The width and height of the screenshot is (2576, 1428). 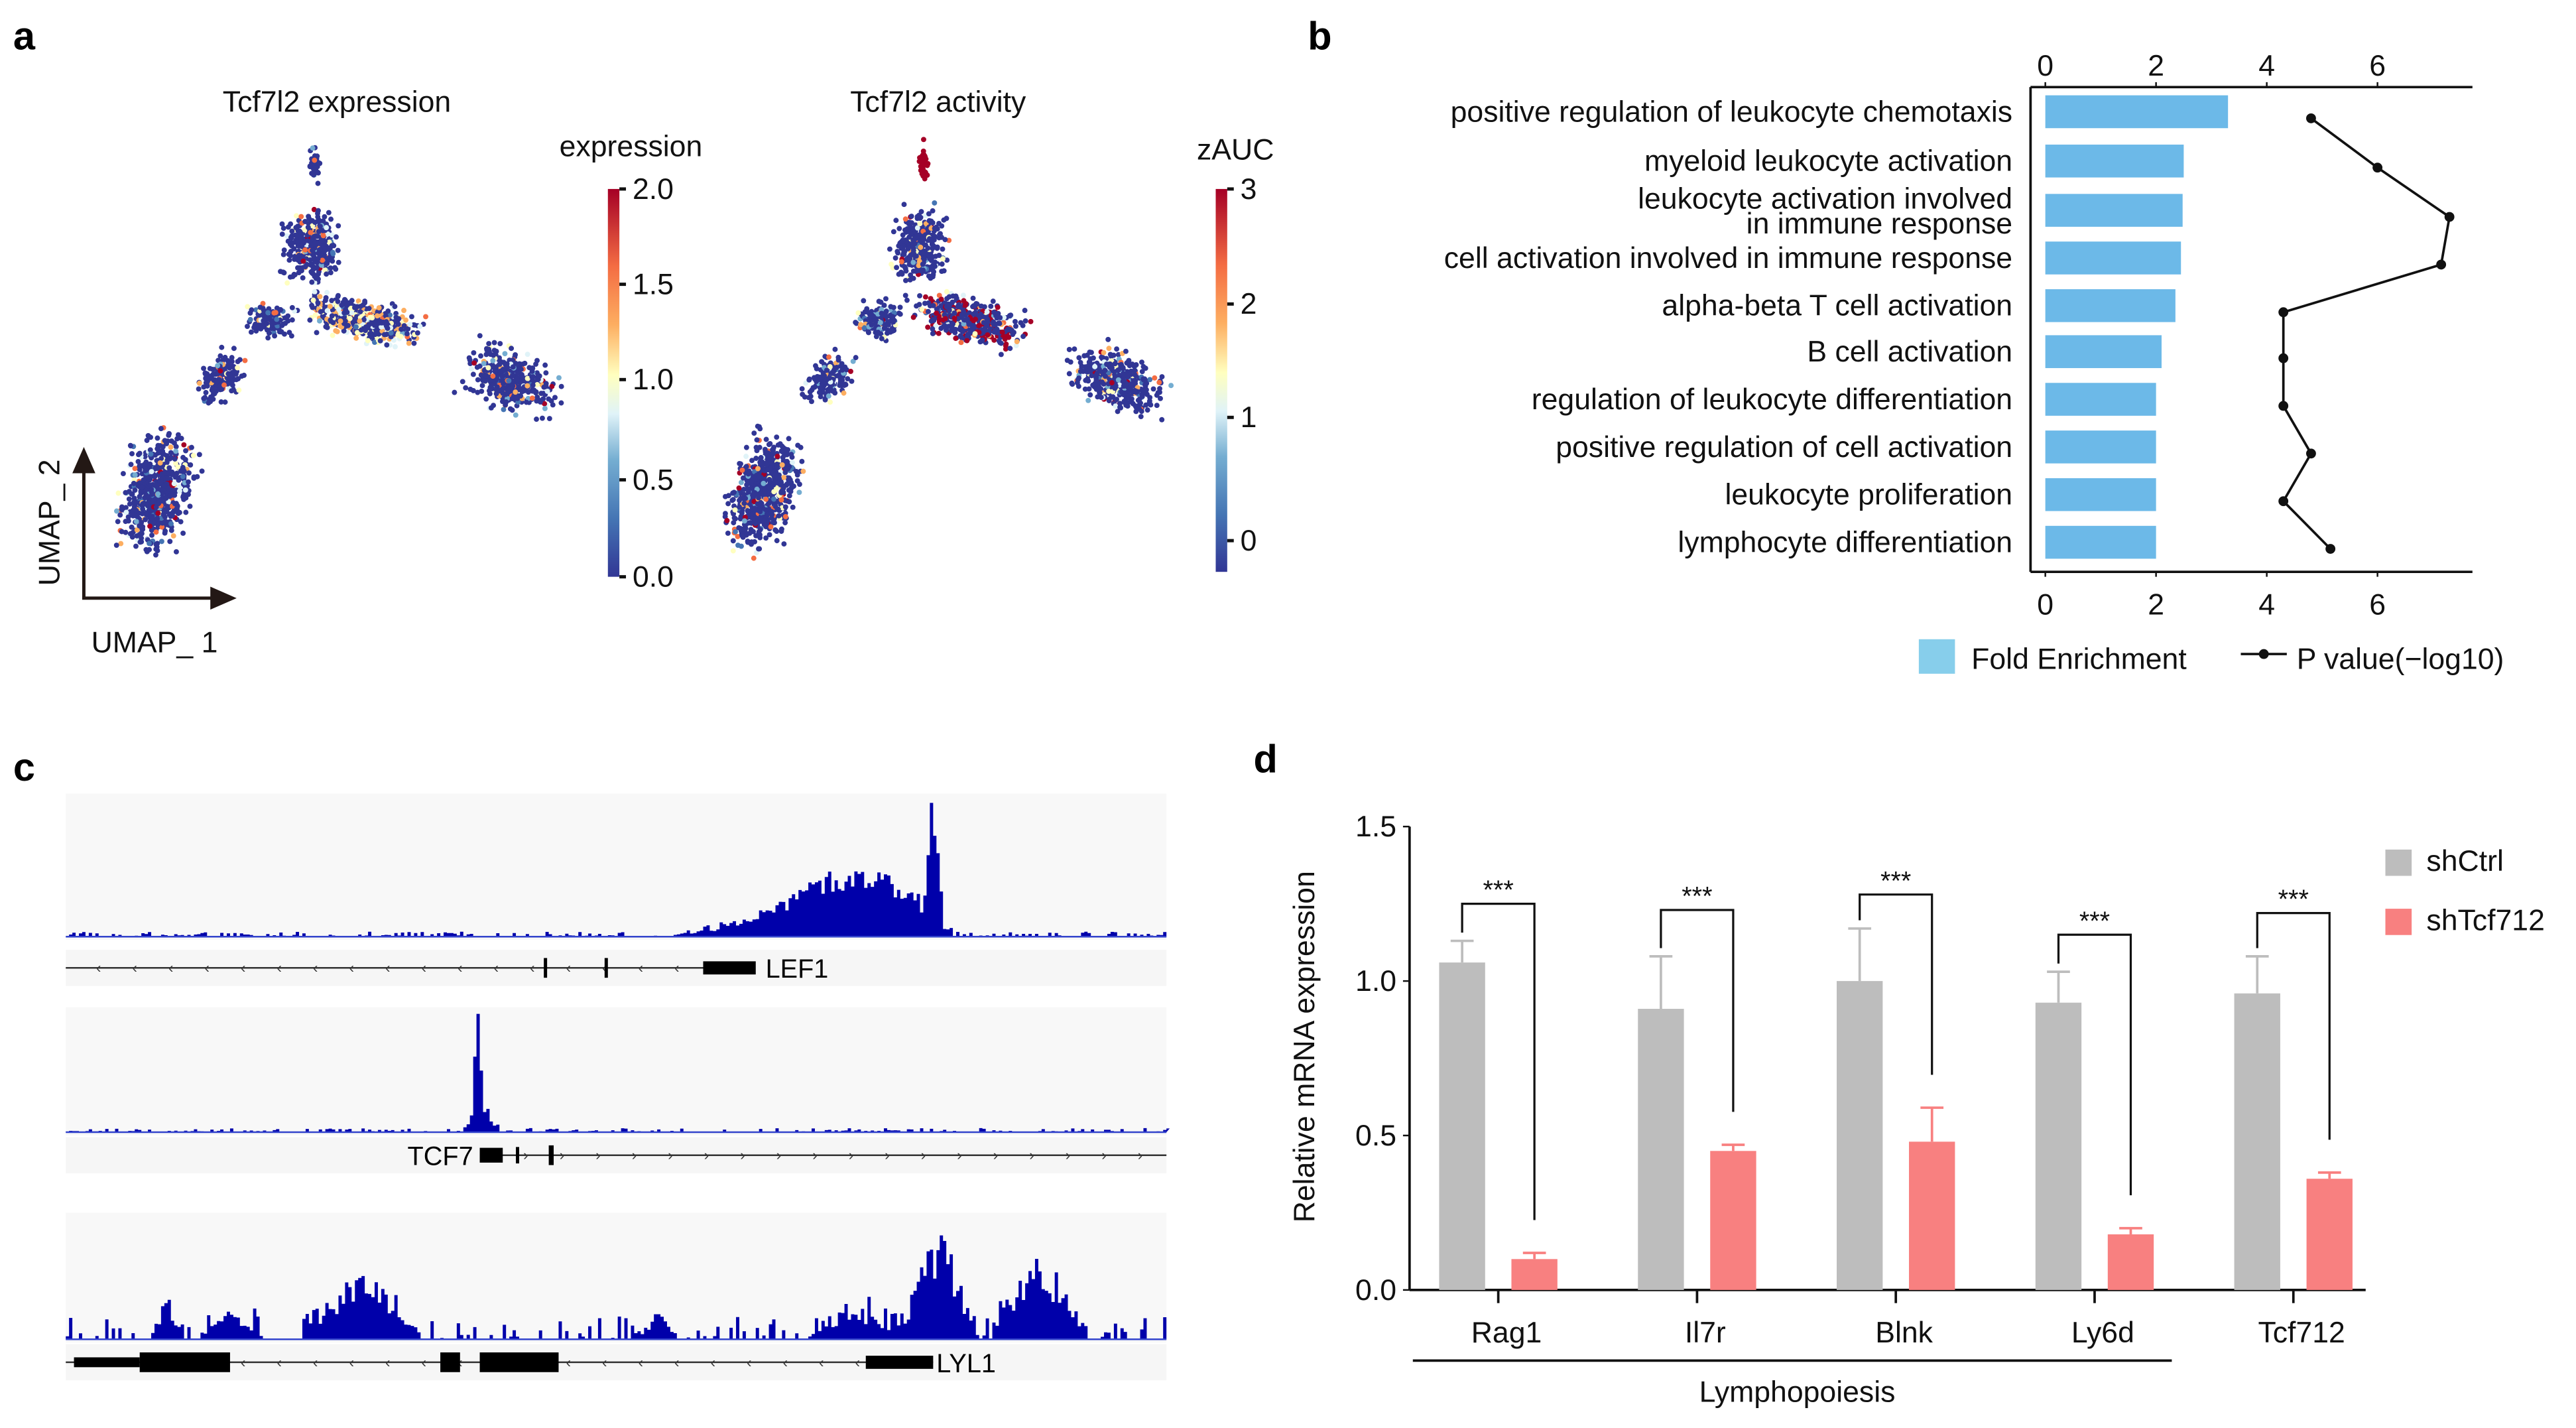 What do you see at coordinates (2398, 922) in the screenshot?
I see `legend-swatch-shtcf712` at bounding box center [2398, 922].